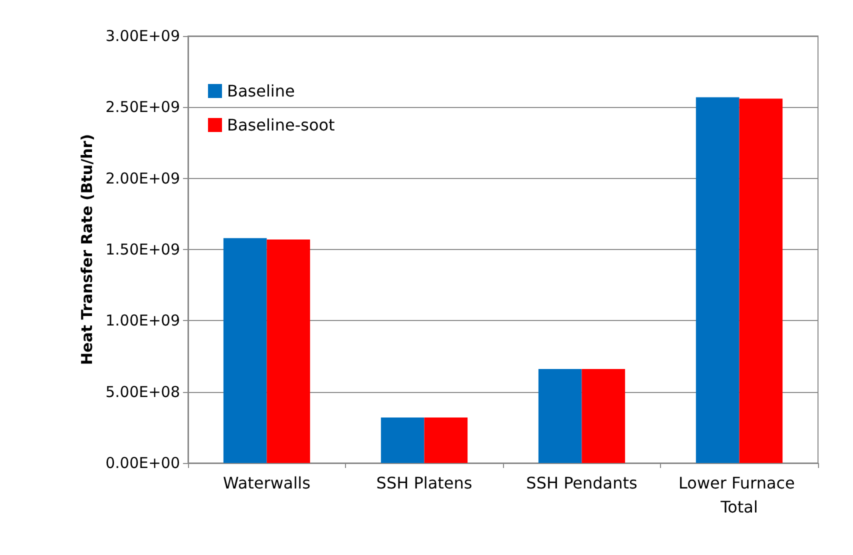 This screenshot has height=555, width=853. I want to click on x-tick-label: SSH Platens, so click(424, 483).